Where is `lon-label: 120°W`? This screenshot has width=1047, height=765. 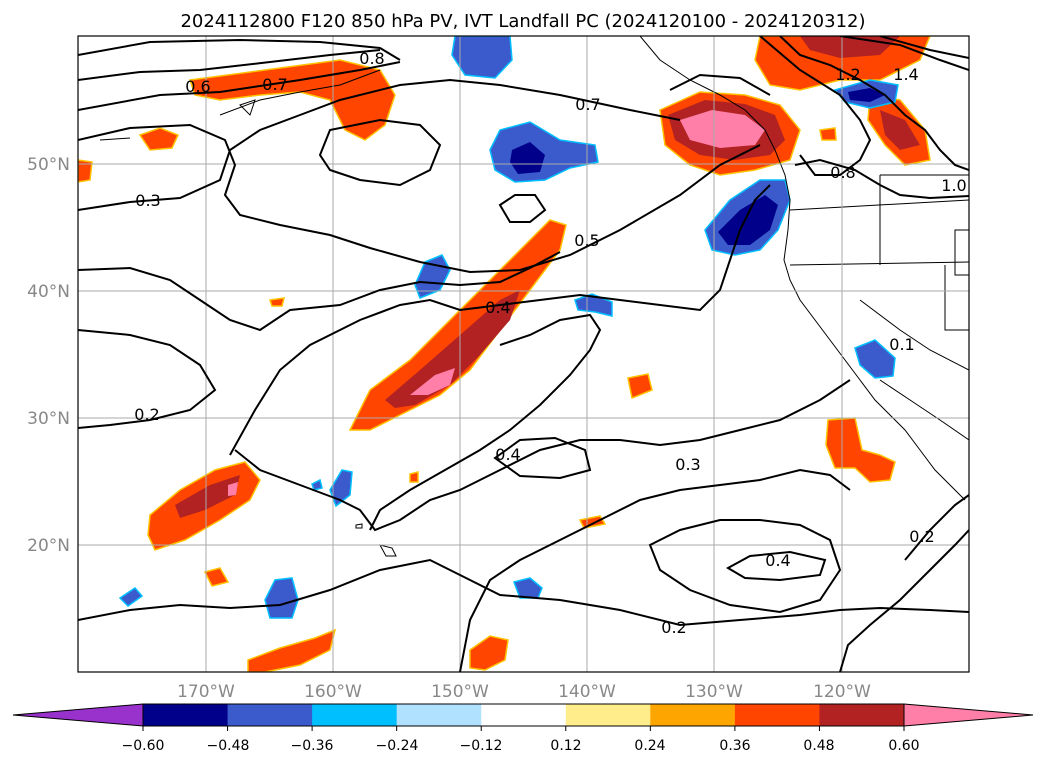 lon-label: 120°W is located at coordinates (842, 692).